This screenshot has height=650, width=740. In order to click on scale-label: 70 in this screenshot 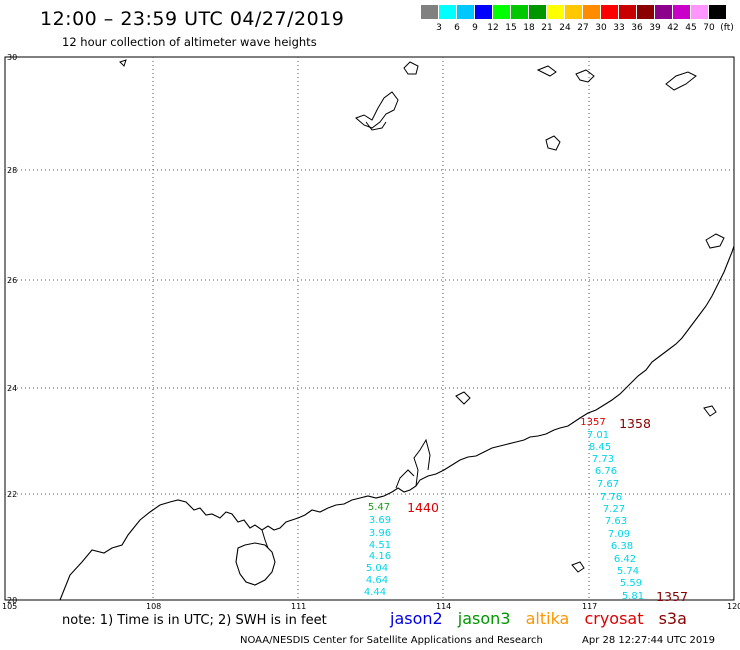, I will do `click(709, 28)`.